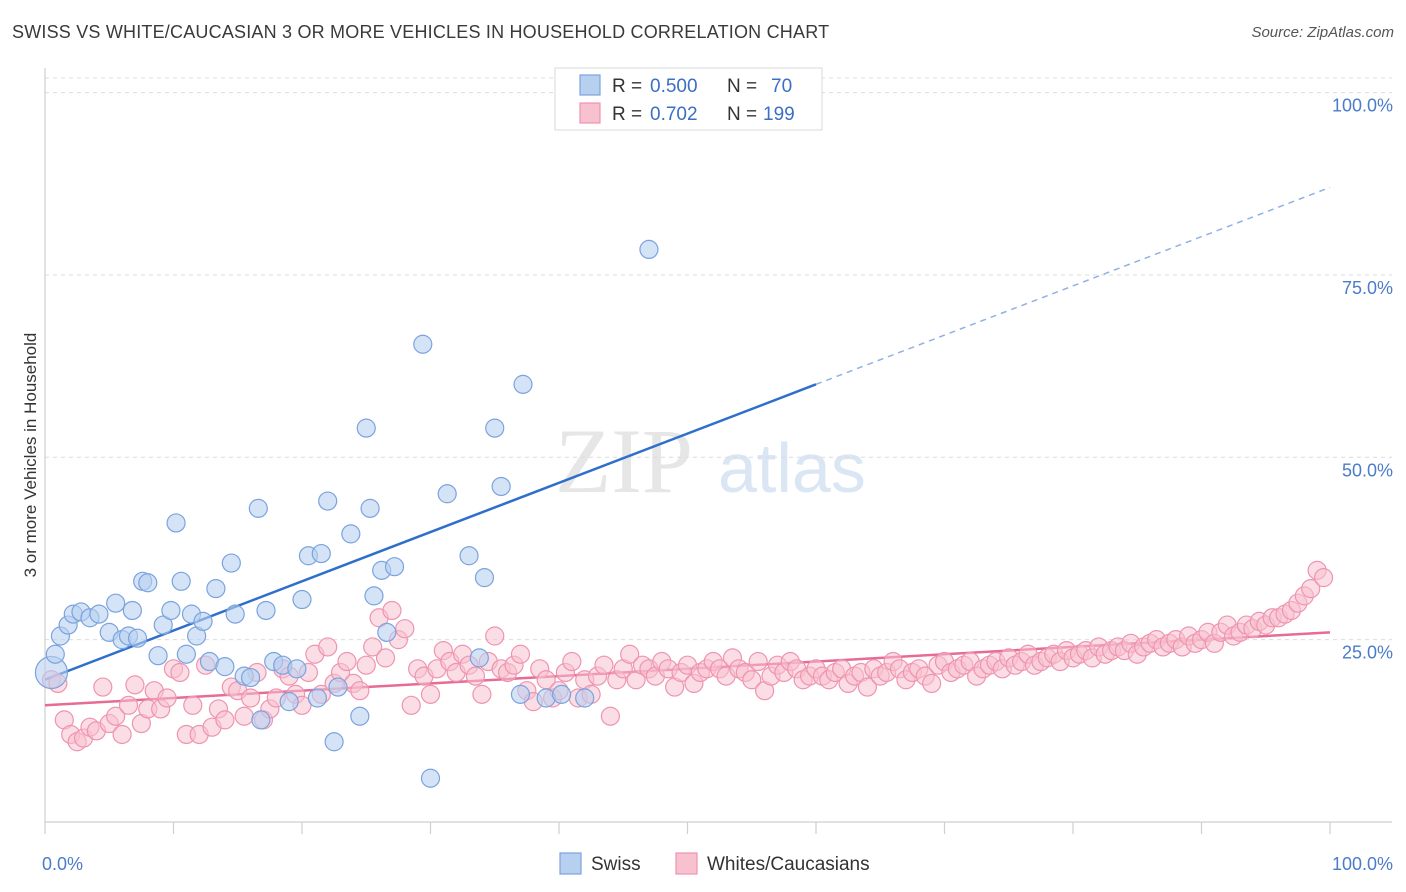  I want to click on legend-n-value-whites: 199, so click(779, 114).